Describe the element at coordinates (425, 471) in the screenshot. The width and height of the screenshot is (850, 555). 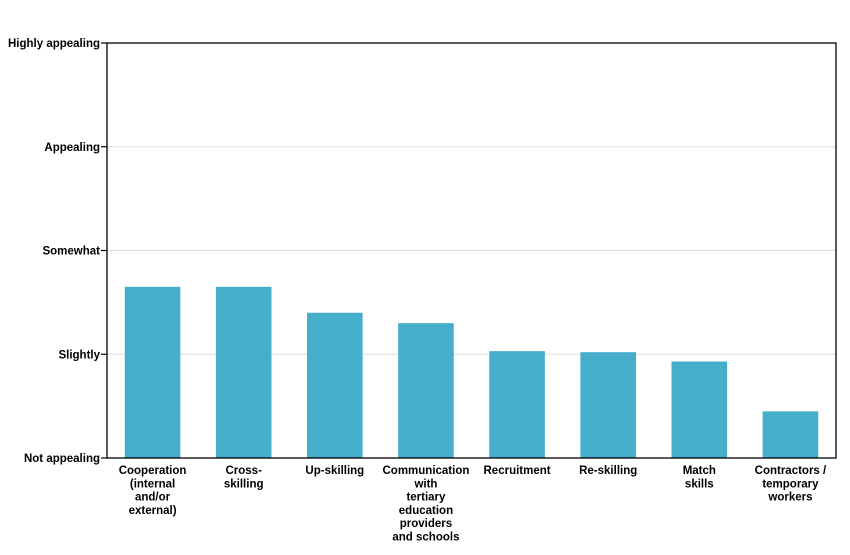
I see `x-tick-label-line: Communication` at that location.